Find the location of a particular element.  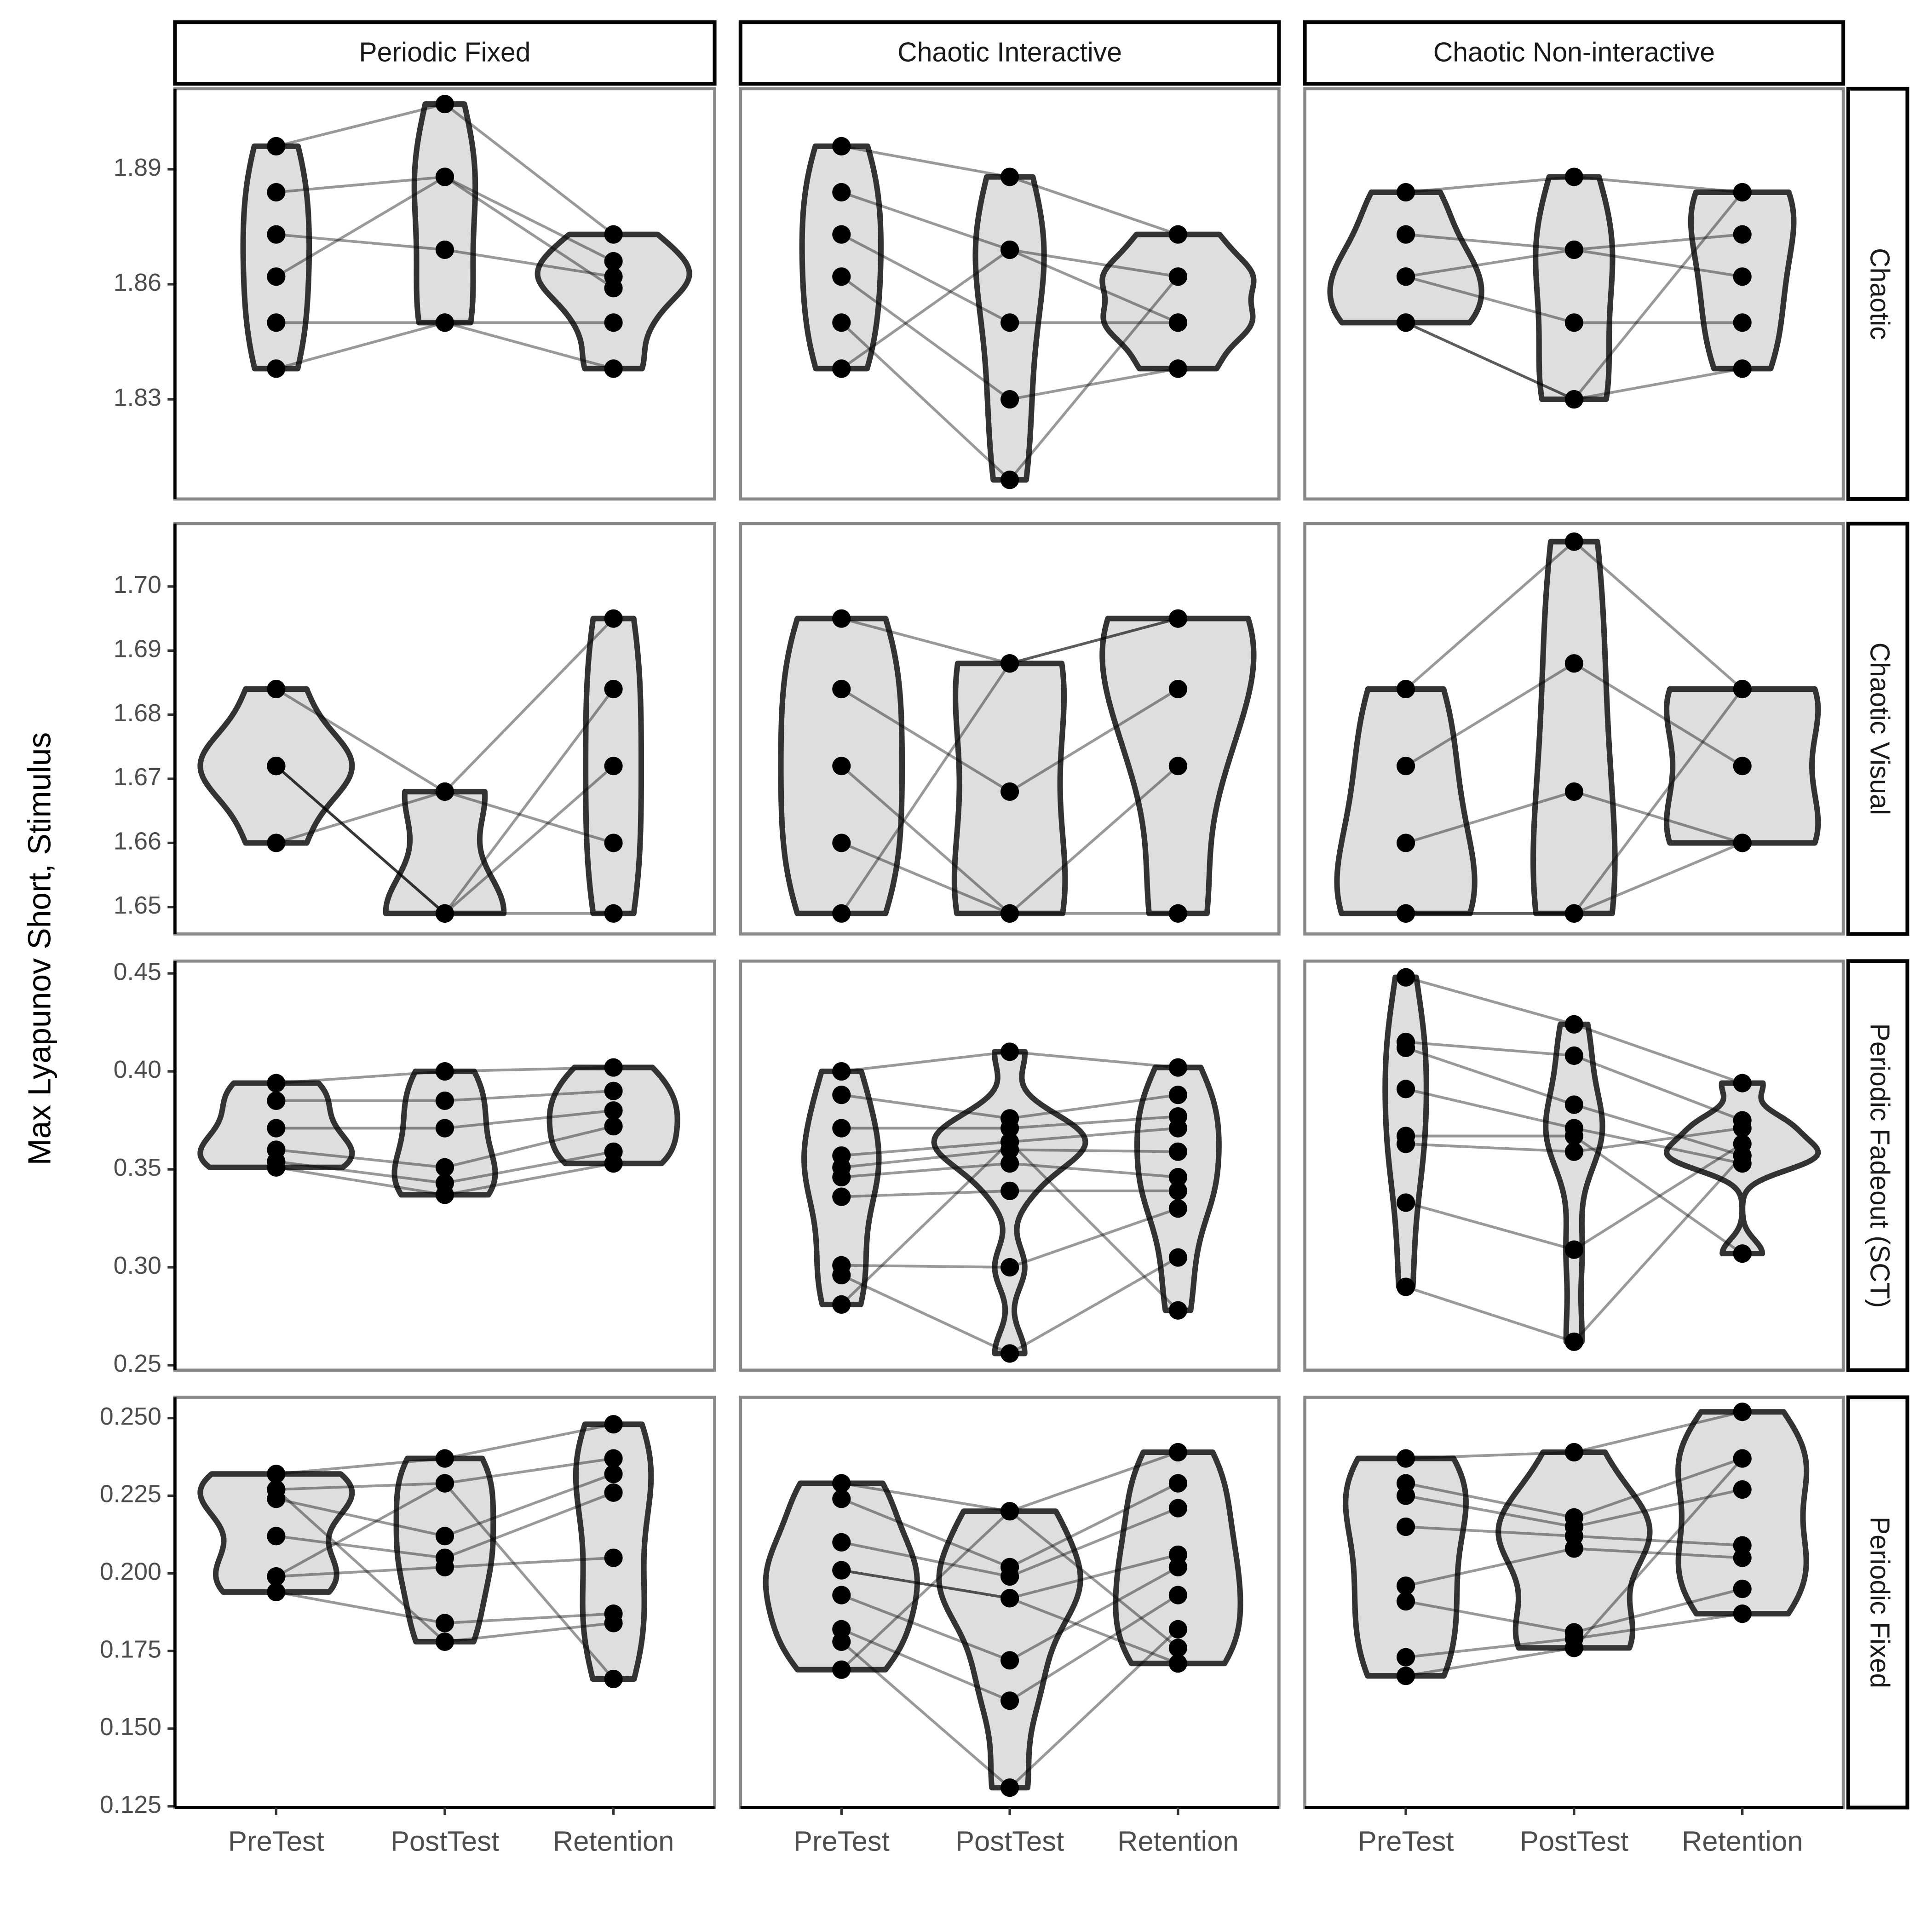

row-label: Chaotic Visual is located at coordinates (1880, 729).